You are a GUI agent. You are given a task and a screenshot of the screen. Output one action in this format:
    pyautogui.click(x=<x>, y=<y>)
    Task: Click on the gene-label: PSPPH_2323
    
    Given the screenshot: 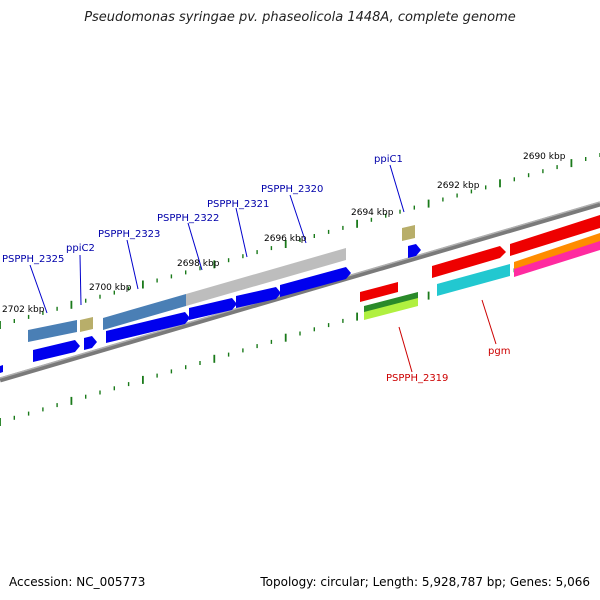 What is the action you would take?
    pyautogui.click(x=129, y=234)
    